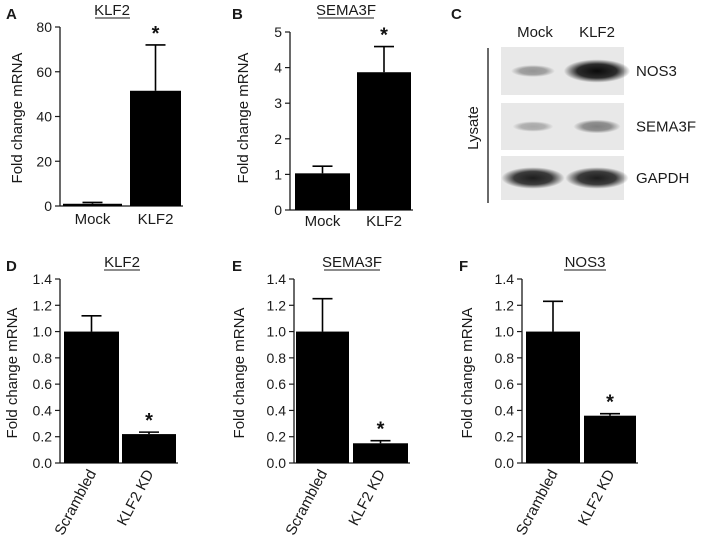 The height and width of the screenshot is (535, 707). What do you see at coordinates (597, 498) in the screenshot?
I see `panel-f-category-label: KLF2 KD` at bounding box center [597, 498].